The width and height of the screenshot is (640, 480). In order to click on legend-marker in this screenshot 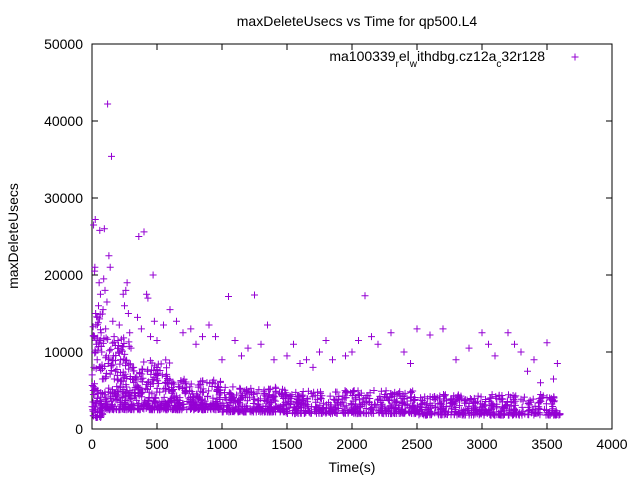, I will do `click(575, 57)`.